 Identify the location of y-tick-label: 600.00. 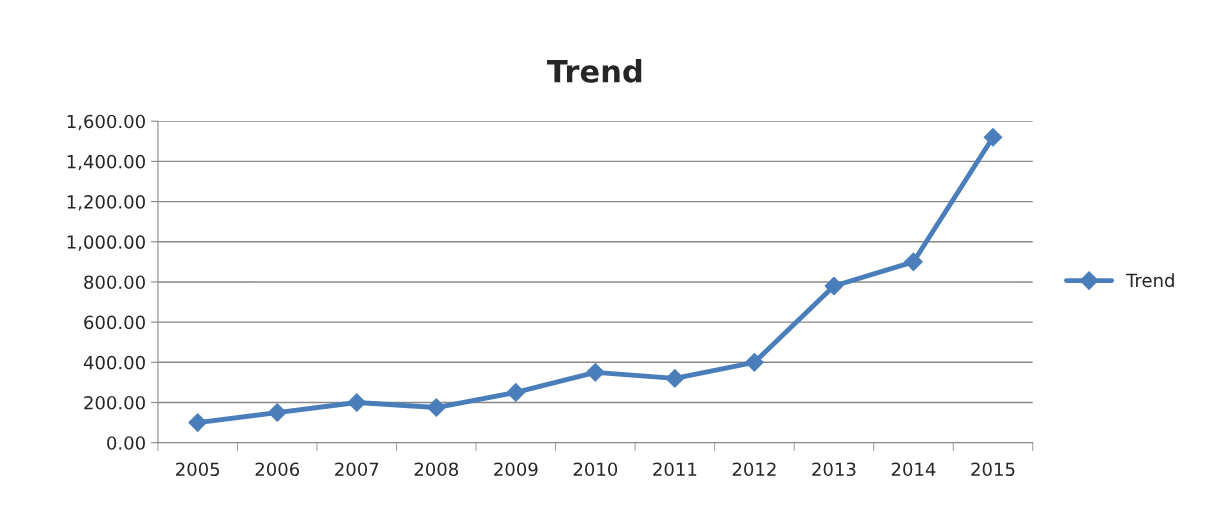
(114, 322).